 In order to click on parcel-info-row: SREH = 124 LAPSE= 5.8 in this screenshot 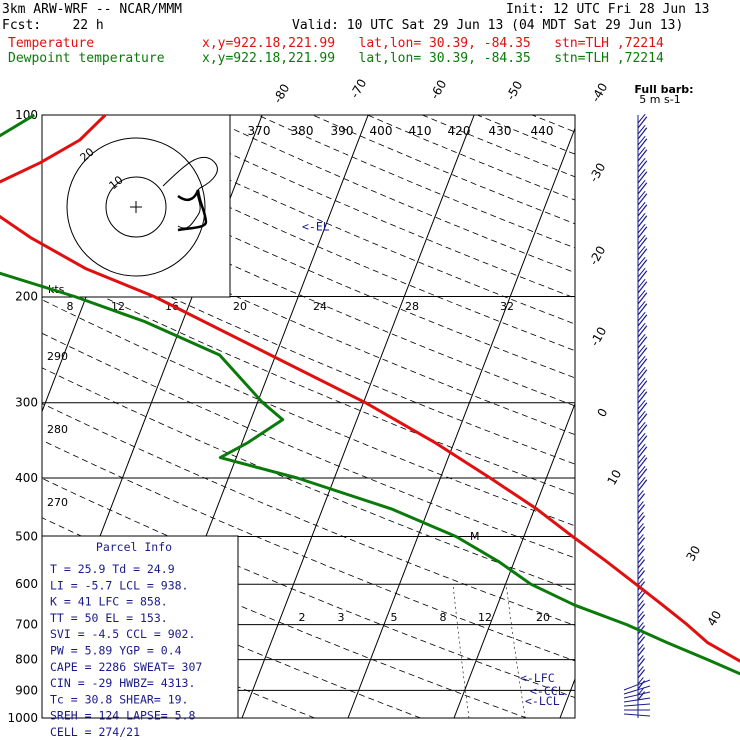, I will do `click(122, 716)`.